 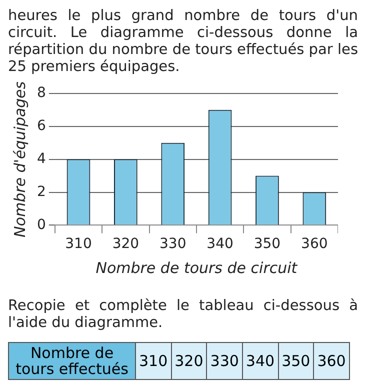 What do you see at coordinates (267, 244) in the screenshot?
I see `x-tick-label: 350` at bounding box center [267, 244].